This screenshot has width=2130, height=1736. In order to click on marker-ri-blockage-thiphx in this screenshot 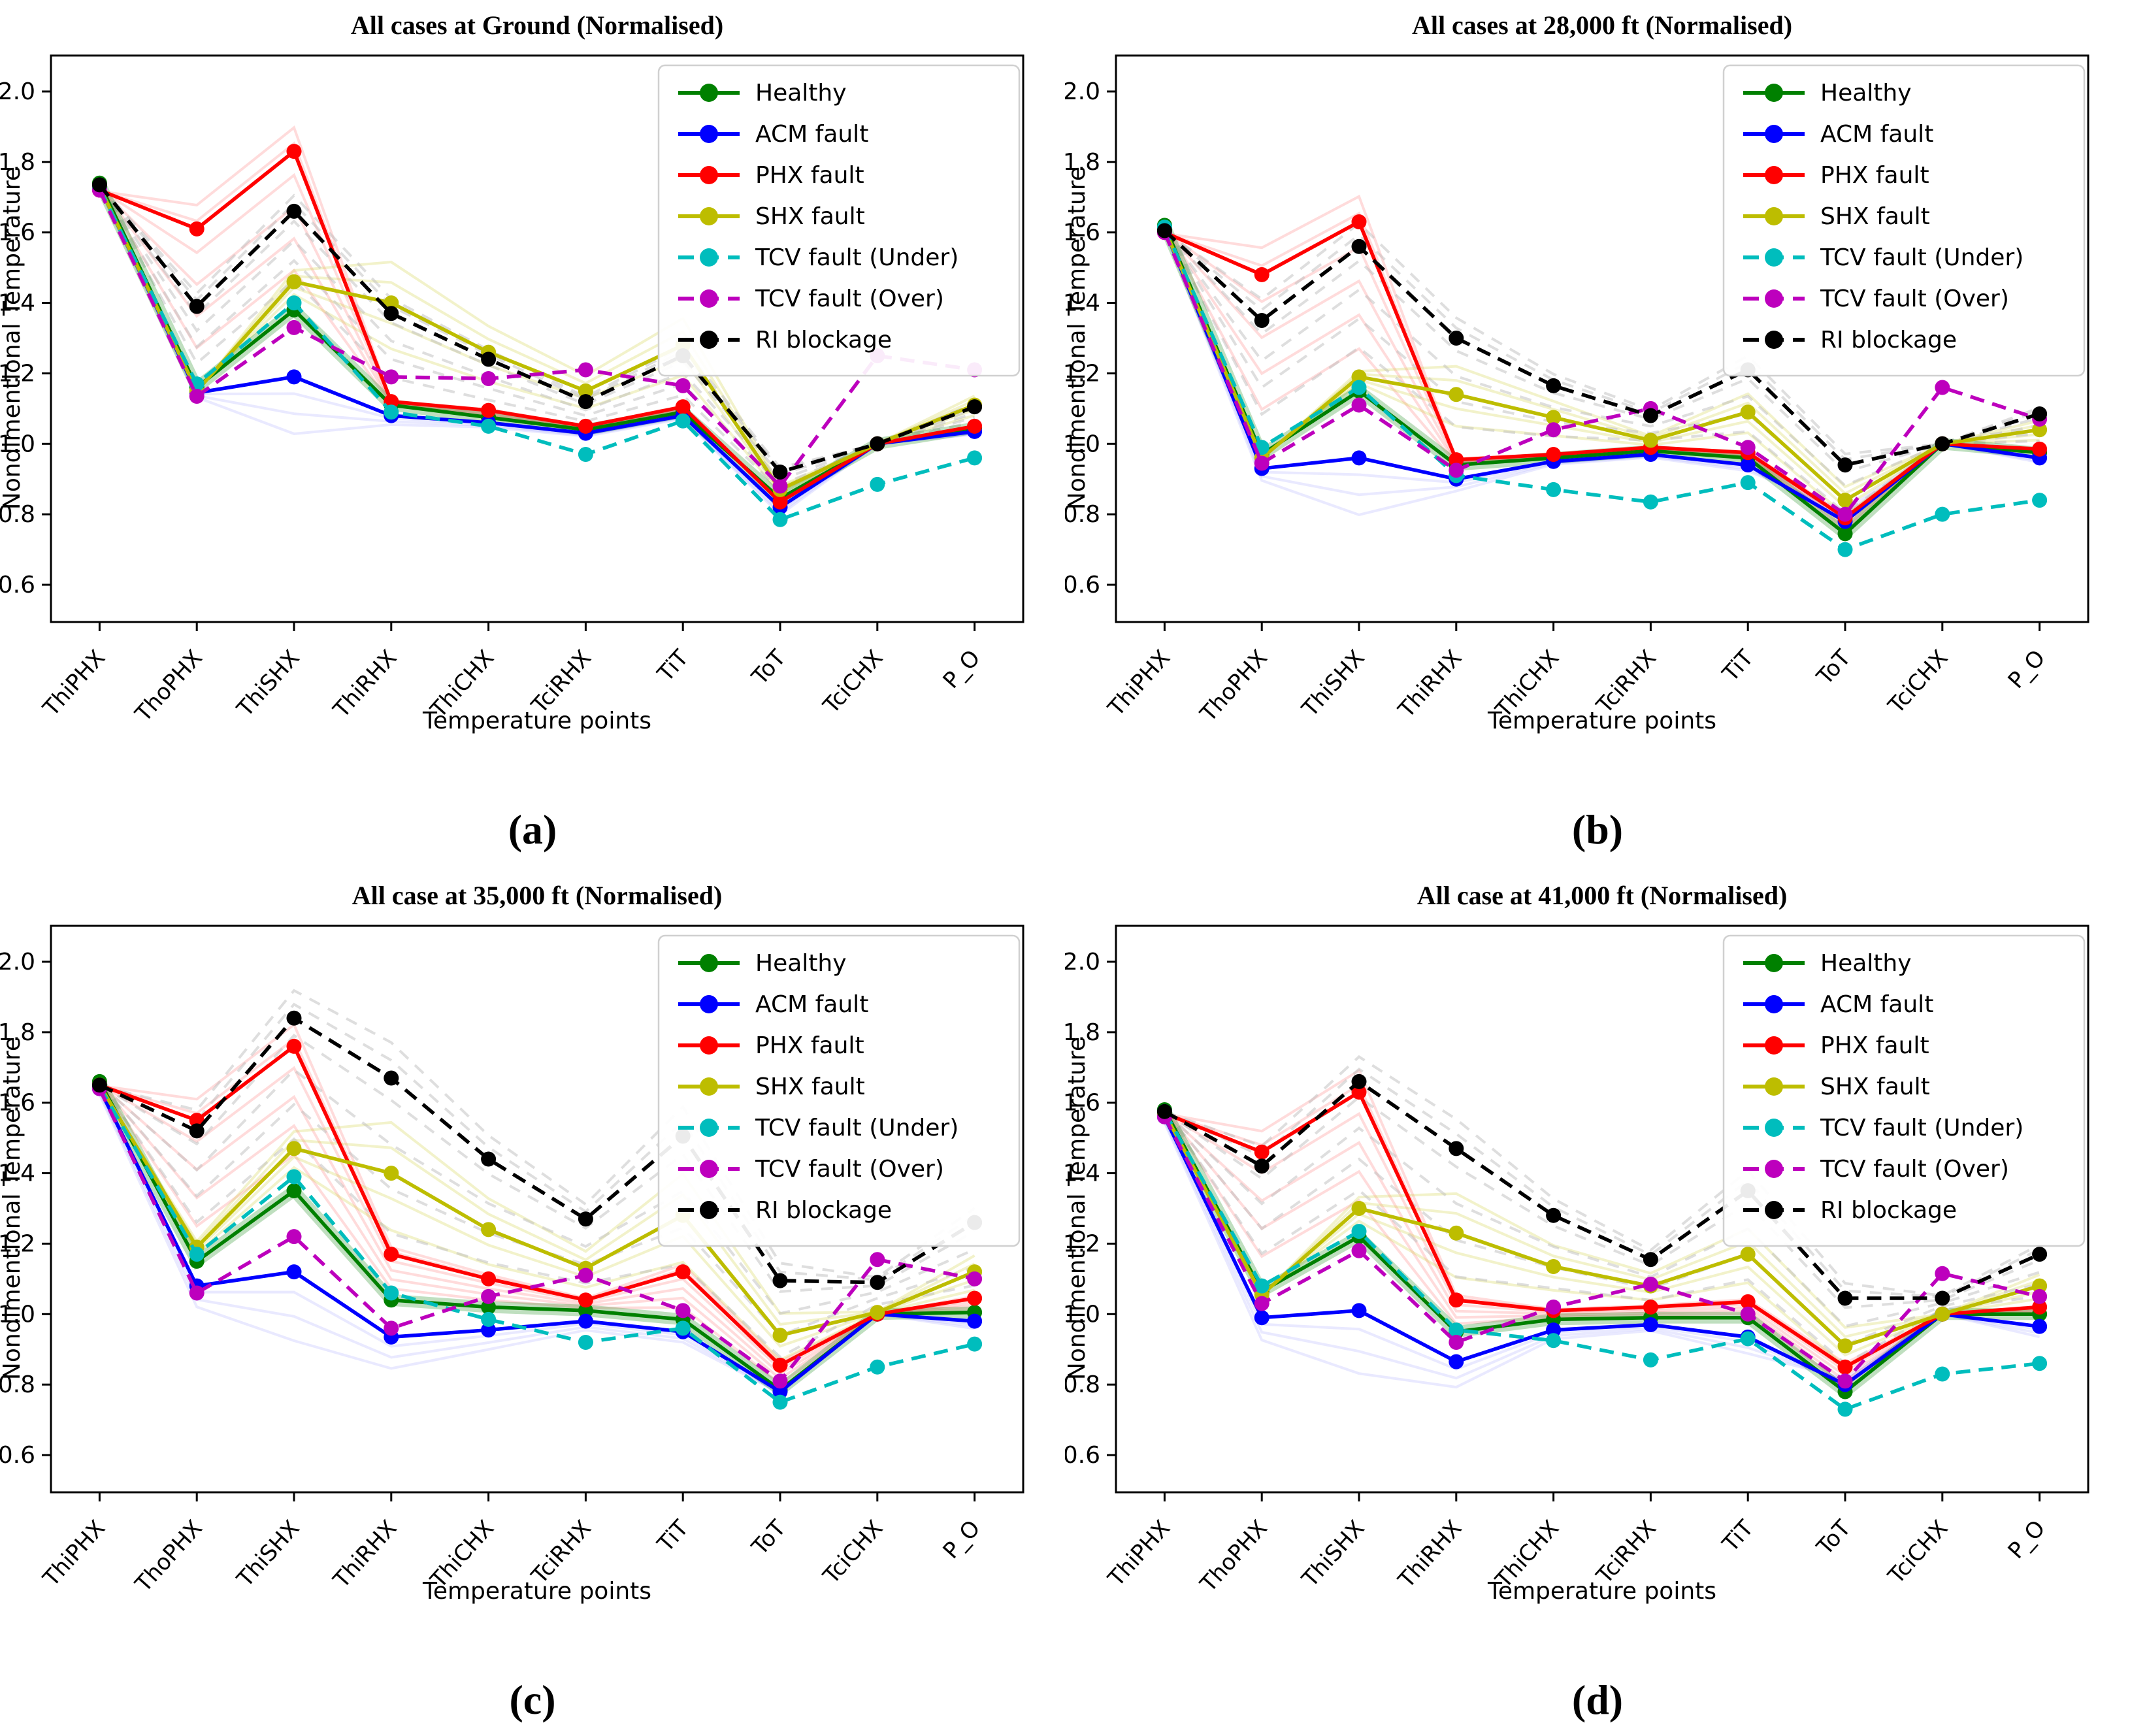, I will do `click(99, 185)`.